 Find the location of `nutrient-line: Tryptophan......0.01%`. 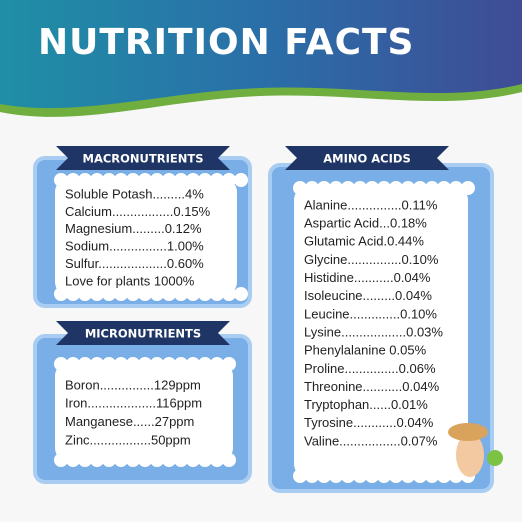

nutrient-line: Tryptophan......0.01% is located at coordinates (366, 404).